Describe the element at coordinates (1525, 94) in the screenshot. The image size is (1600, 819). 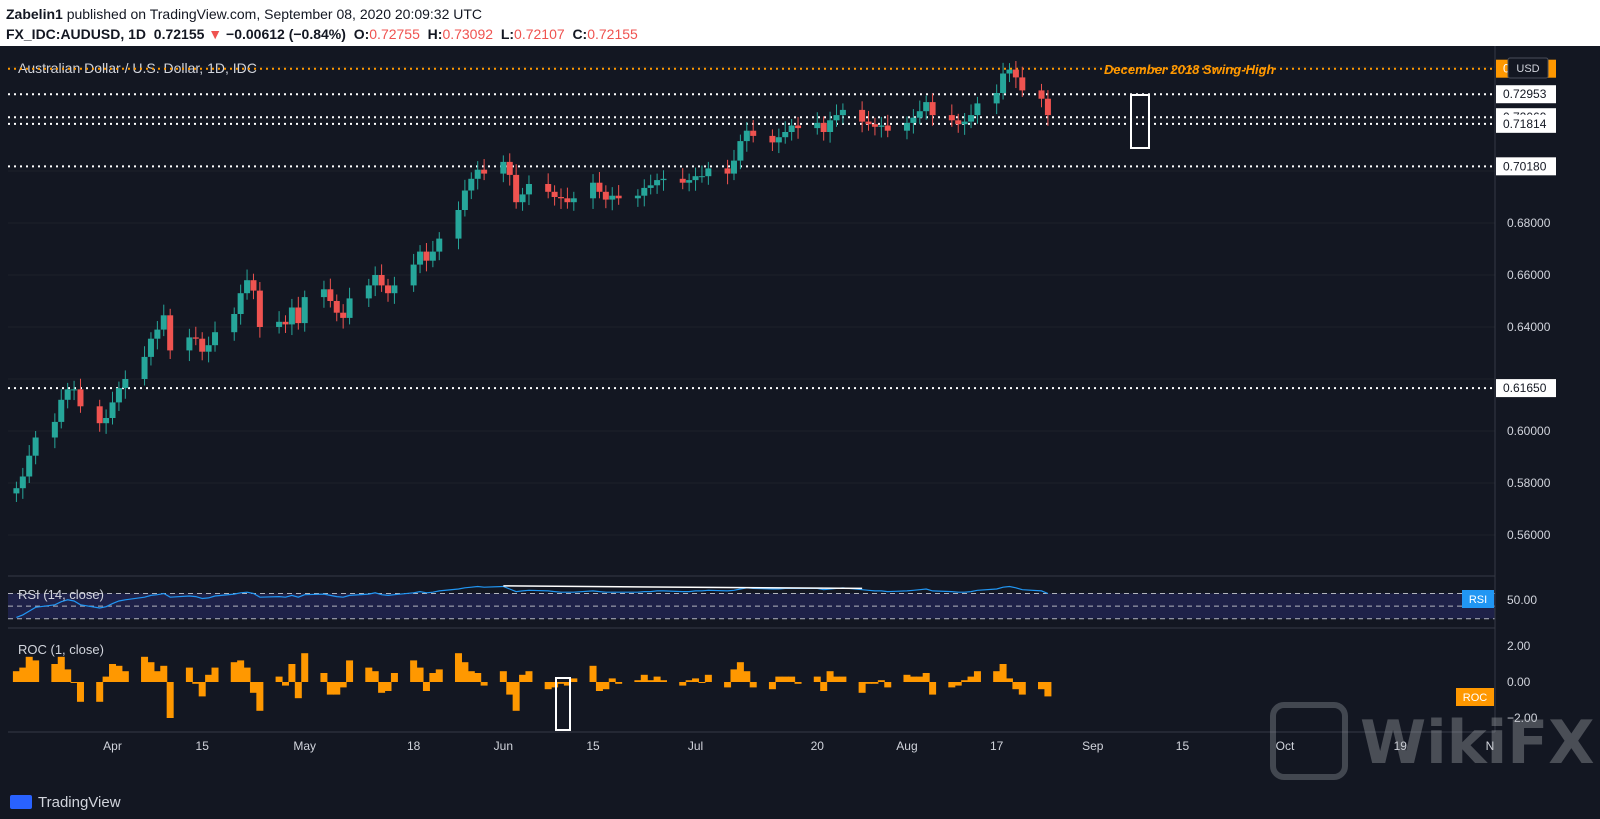
I see `level-price-label: 0.72953` at that location.